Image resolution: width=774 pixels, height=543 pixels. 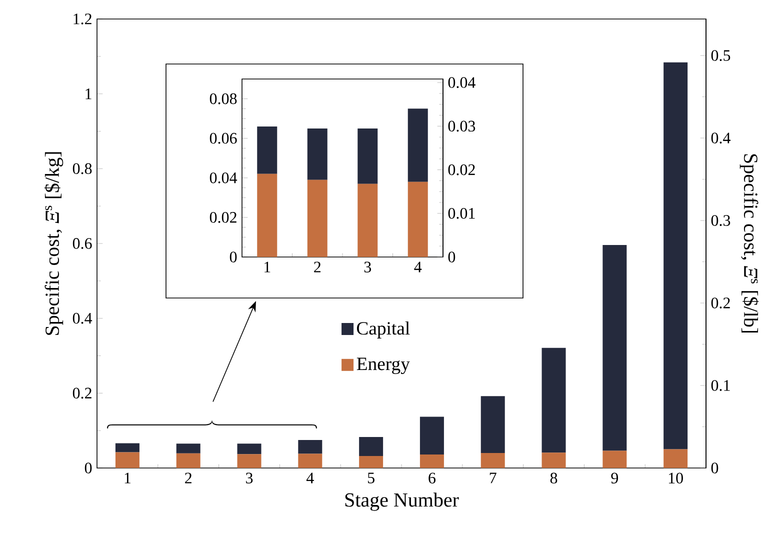 What do you see at coordinates (82, 393) in the screenshot?
I see `y-tick-label: 0.2` at bounding box center [82, 393].